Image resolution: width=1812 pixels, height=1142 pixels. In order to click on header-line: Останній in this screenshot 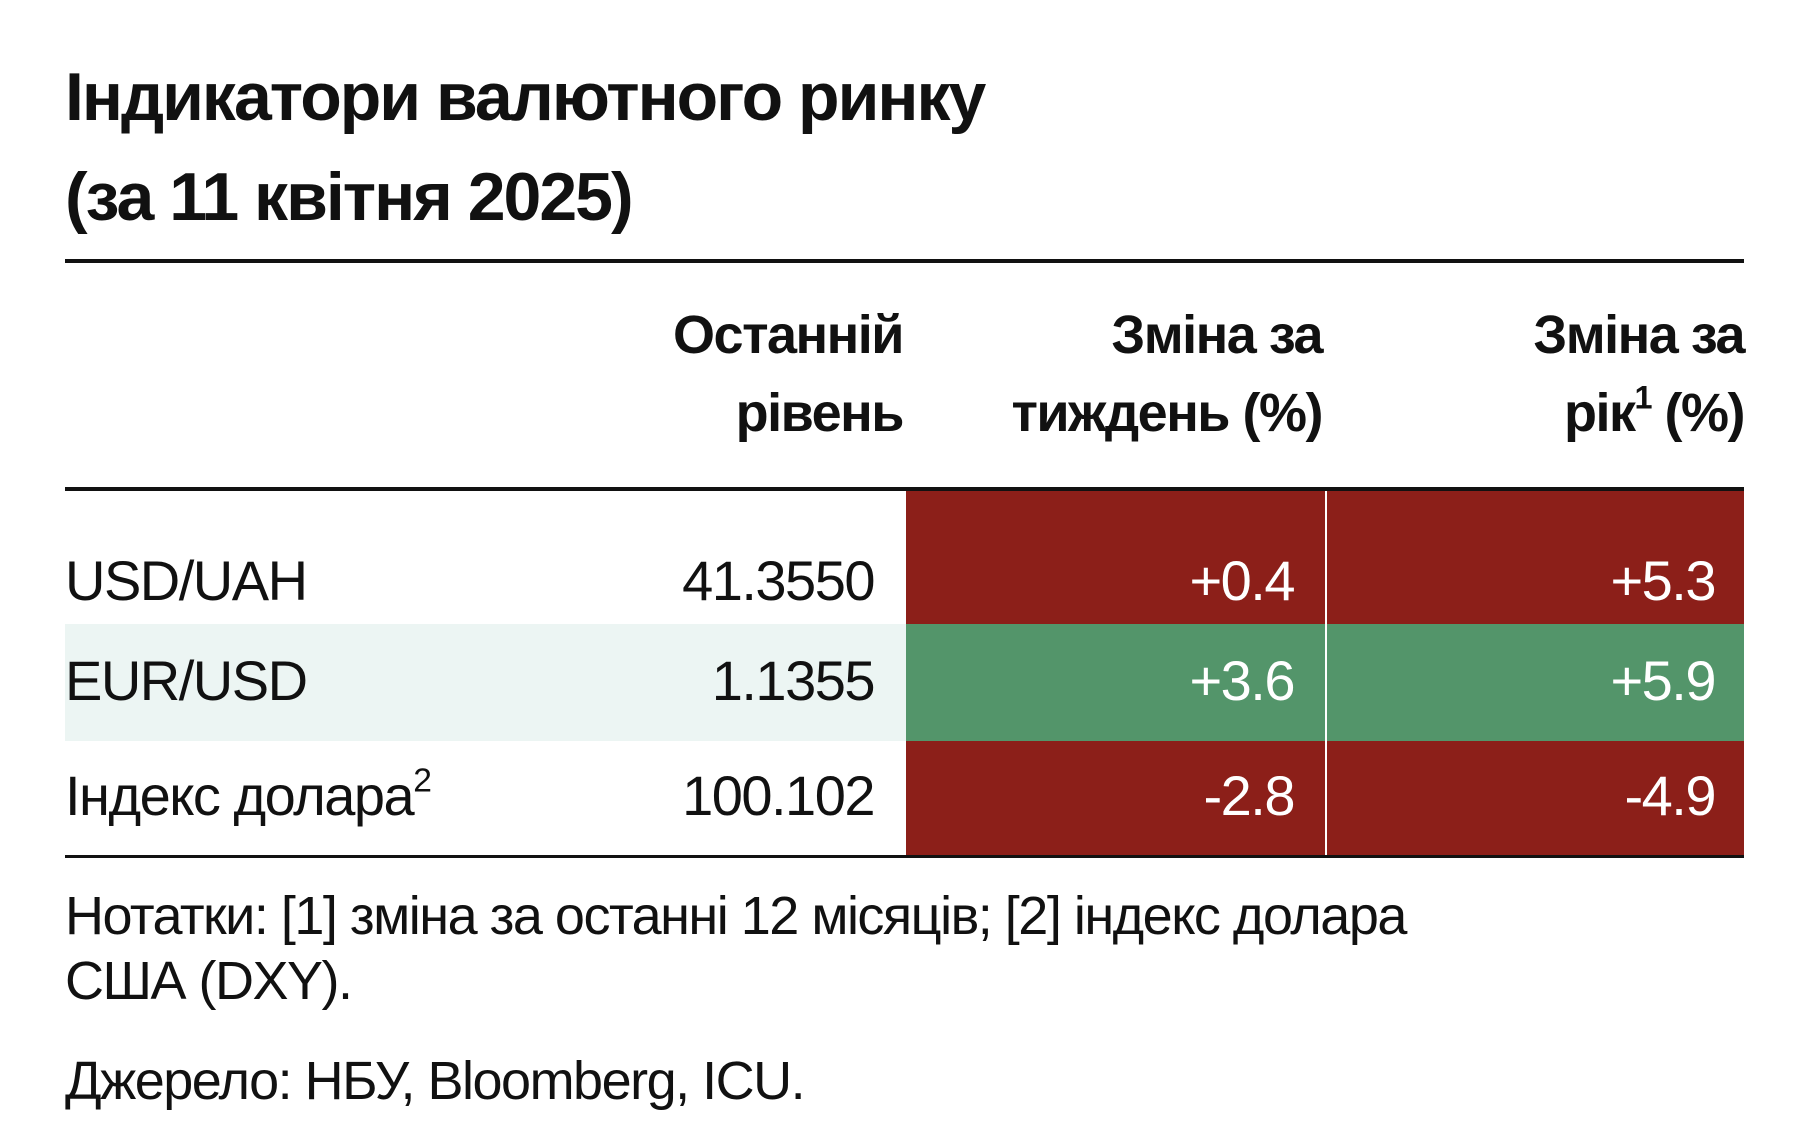, I will do `click(788, 335)`.